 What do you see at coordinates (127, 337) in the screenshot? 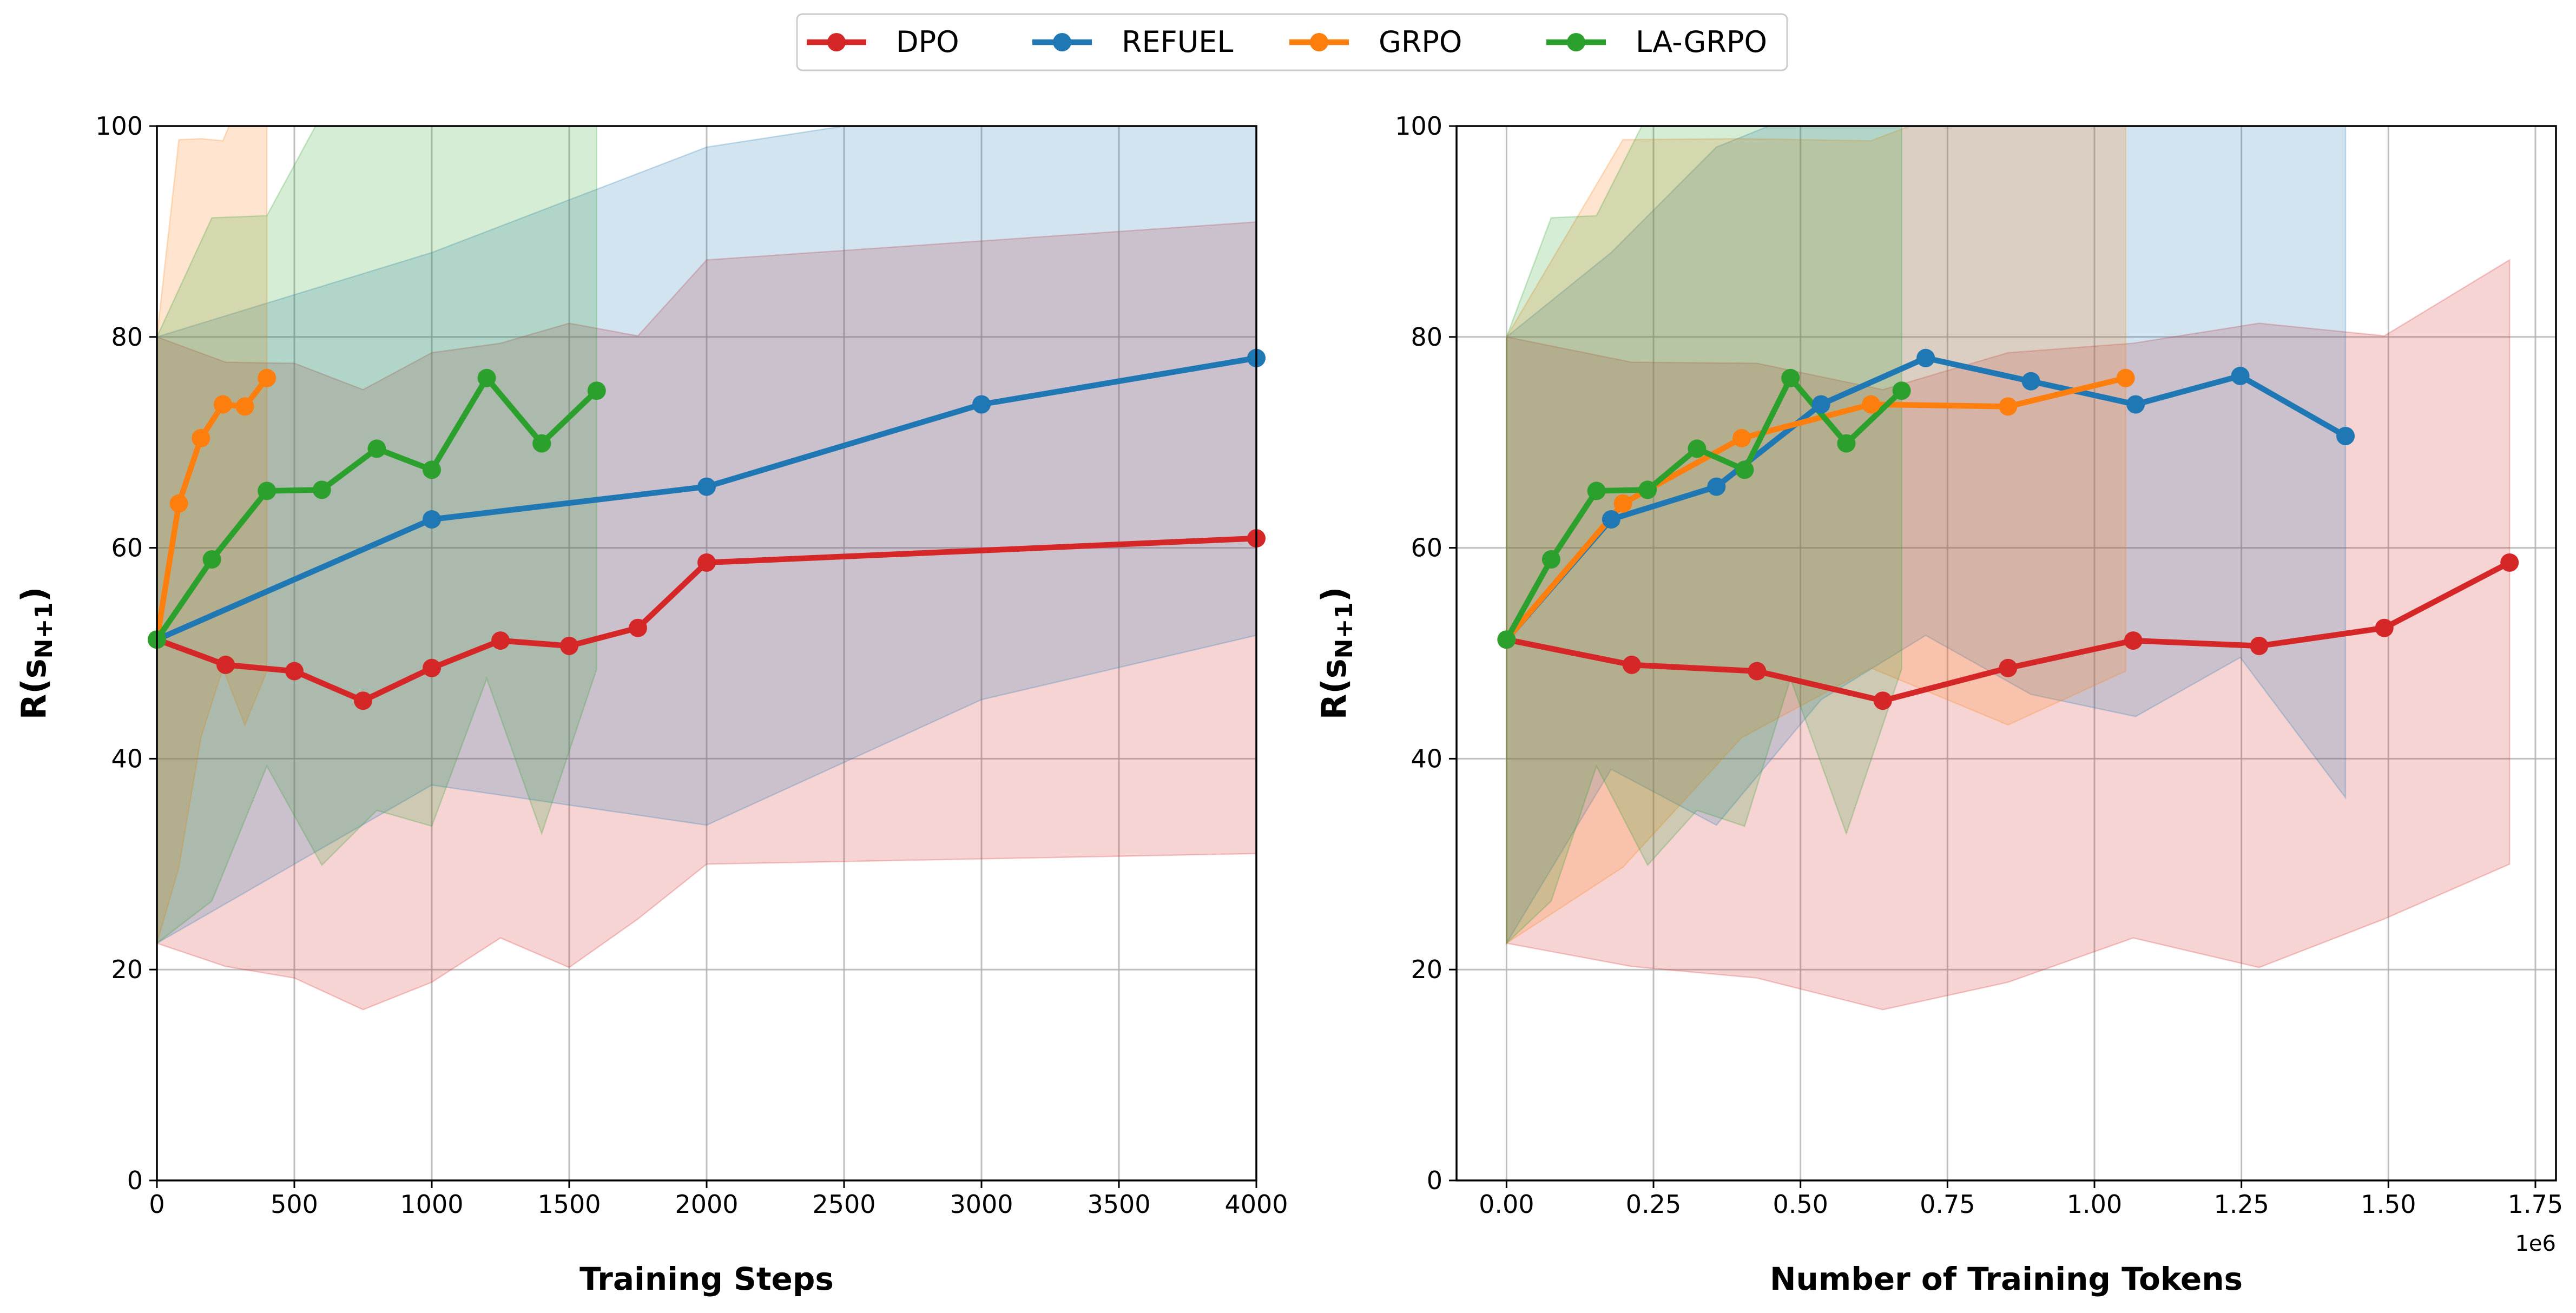
I see `y-tick-label: 80` at bounding box center [127, 337].